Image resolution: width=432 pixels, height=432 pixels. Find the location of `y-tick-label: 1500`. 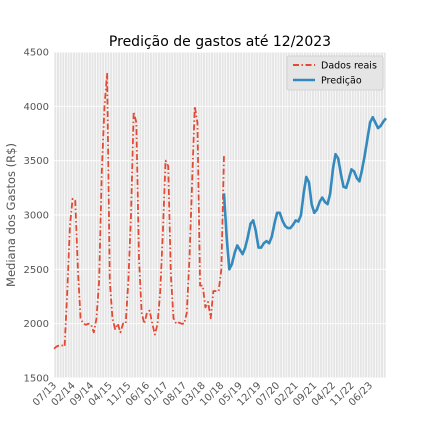

y-tick-label: 1500 is located at coordinates (36, 379).